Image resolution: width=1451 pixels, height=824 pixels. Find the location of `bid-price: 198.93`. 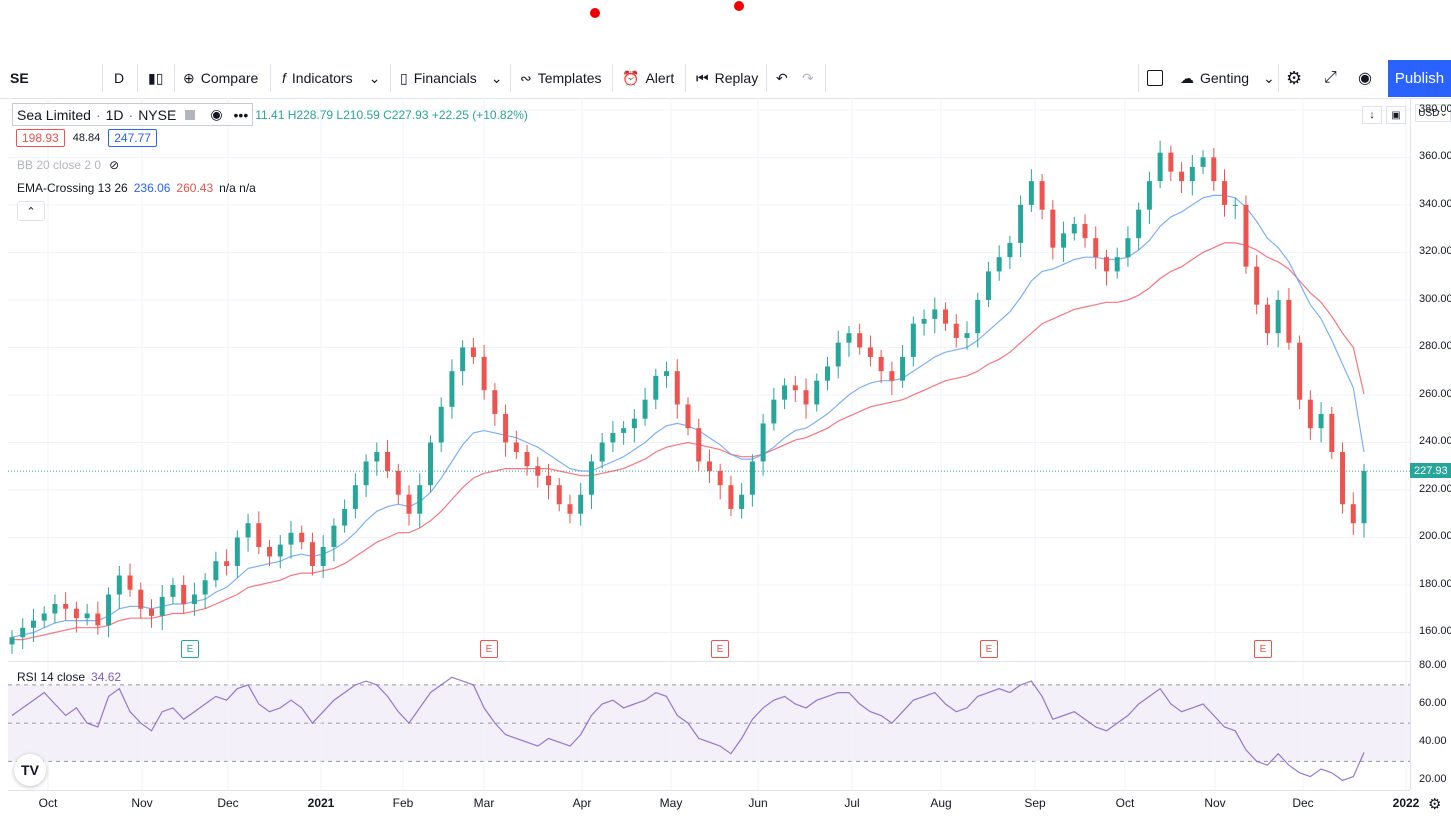

bid-price: 198.93 is located at coordinates (40, 138).